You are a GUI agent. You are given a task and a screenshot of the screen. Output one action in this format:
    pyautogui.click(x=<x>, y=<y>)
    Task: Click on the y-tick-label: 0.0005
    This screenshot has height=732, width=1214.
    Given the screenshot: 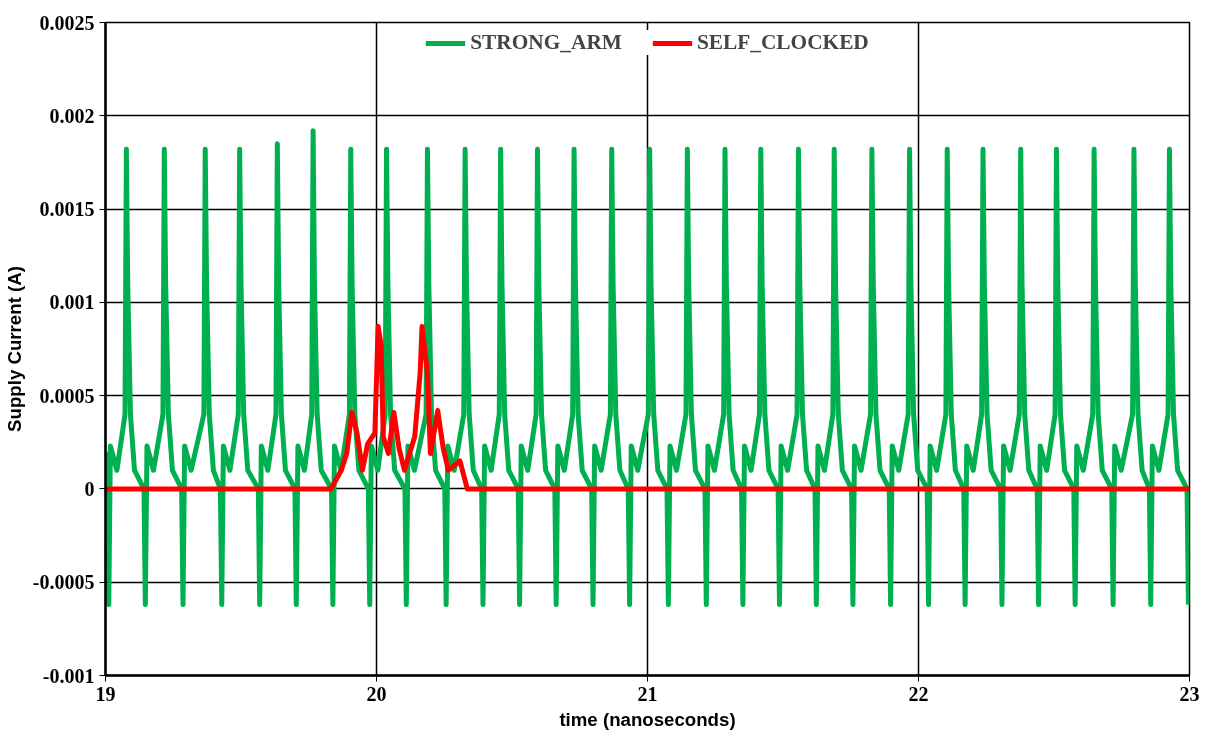 What is the action you would take?
    pyautogui.click(x=67, y=395)
    